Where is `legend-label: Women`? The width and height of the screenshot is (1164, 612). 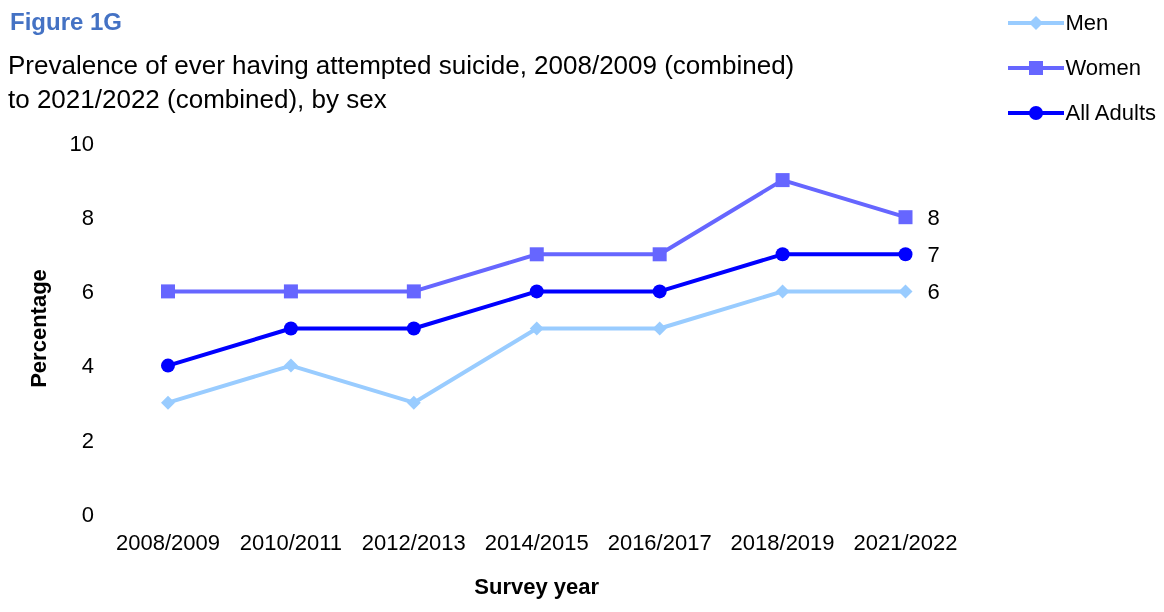 legend-label: Women is located at coordinates (1103, 67).